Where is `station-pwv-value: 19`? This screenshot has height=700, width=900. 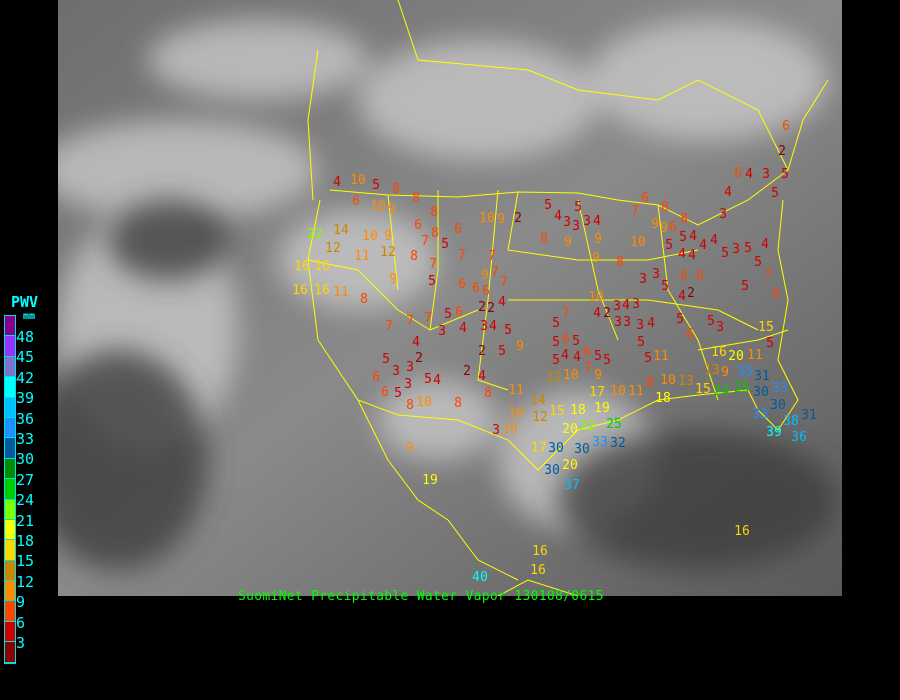 station-pwv-value: 19 is located at coordinates (602, 408).